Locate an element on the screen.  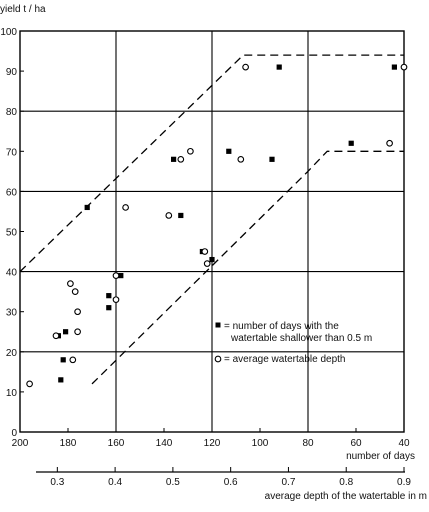
x-tick-label: 200 is located at coordinates (20, 443).